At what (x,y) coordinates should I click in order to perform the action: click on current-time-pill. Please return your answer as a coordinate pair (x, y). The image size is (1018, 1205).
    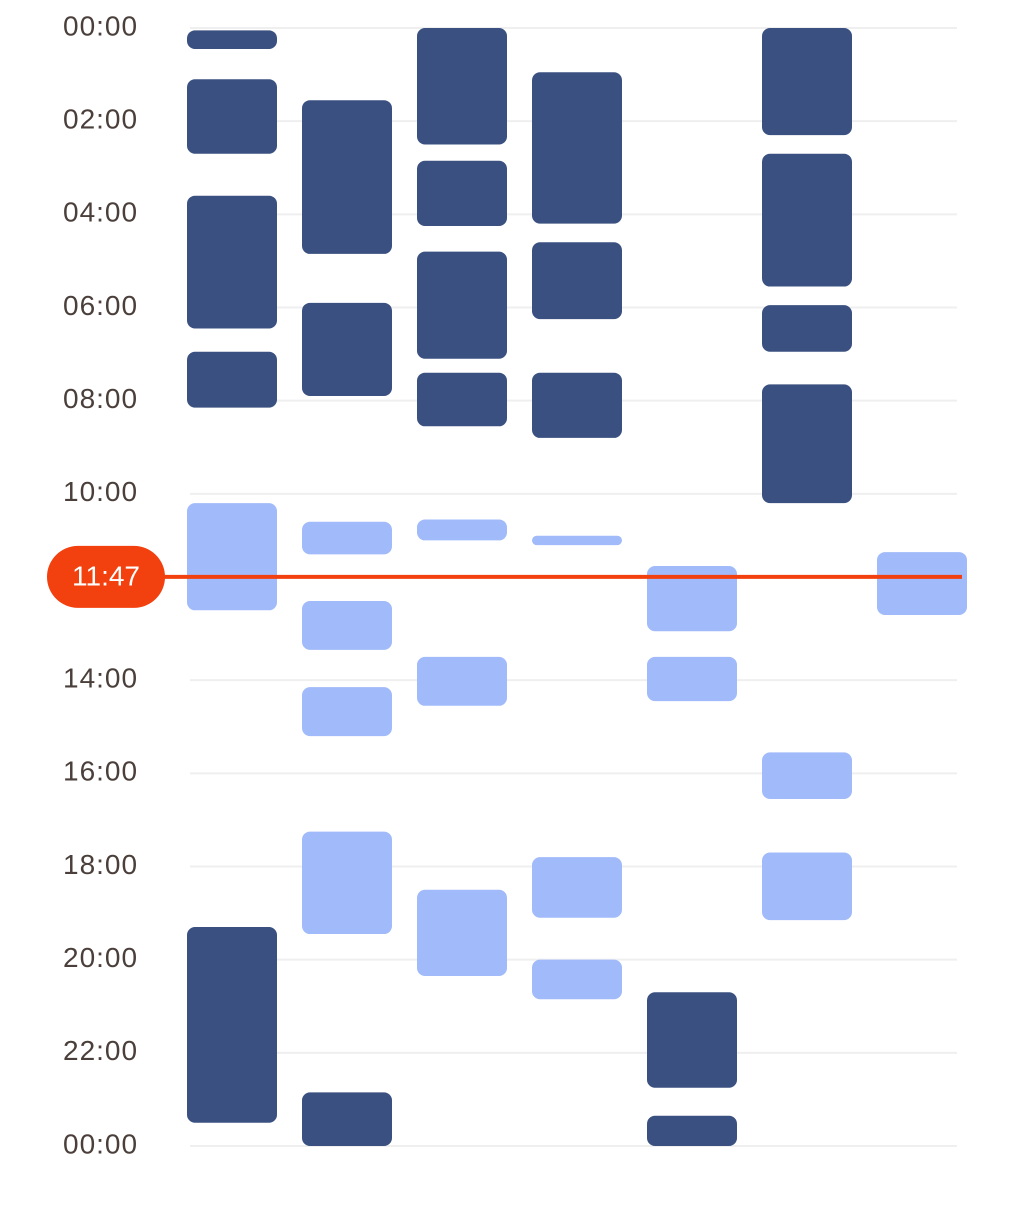
    Looking at the image, I should click on (106, 576).